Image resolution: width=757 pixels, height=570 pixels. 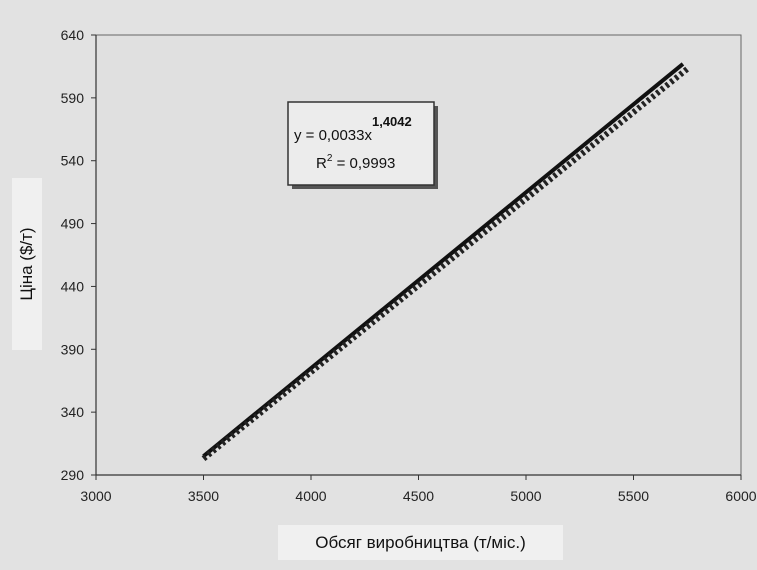 I want to click on equation-box-frame, so click(x=361, y=143).